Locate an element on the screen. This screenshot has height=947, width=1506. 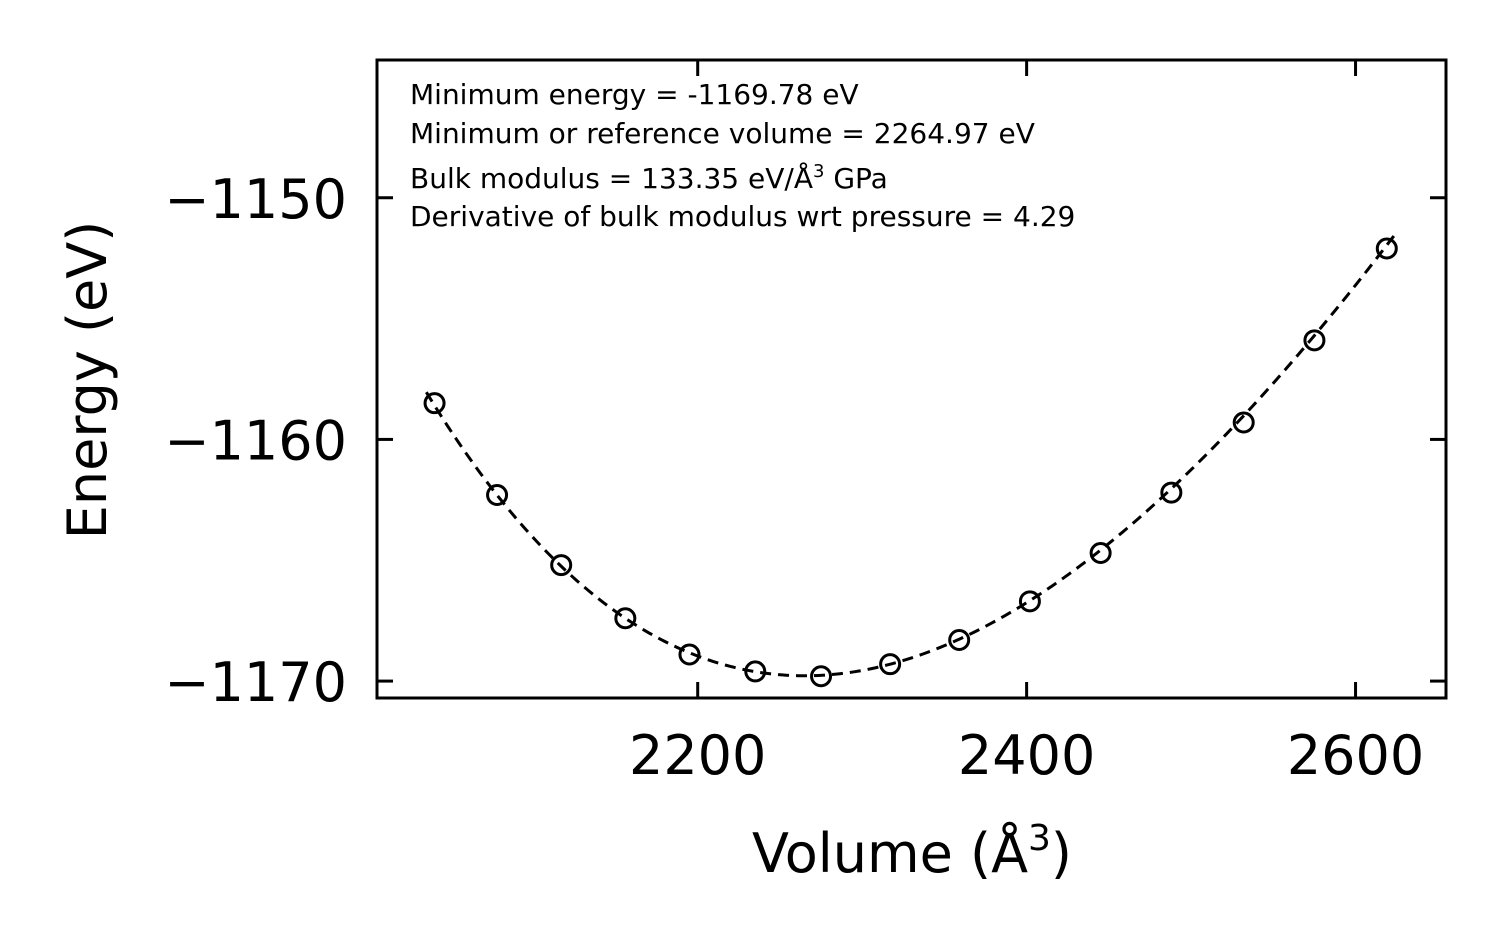
x-axis-label: Volume (Å3) is located at coordinates (912, 851).